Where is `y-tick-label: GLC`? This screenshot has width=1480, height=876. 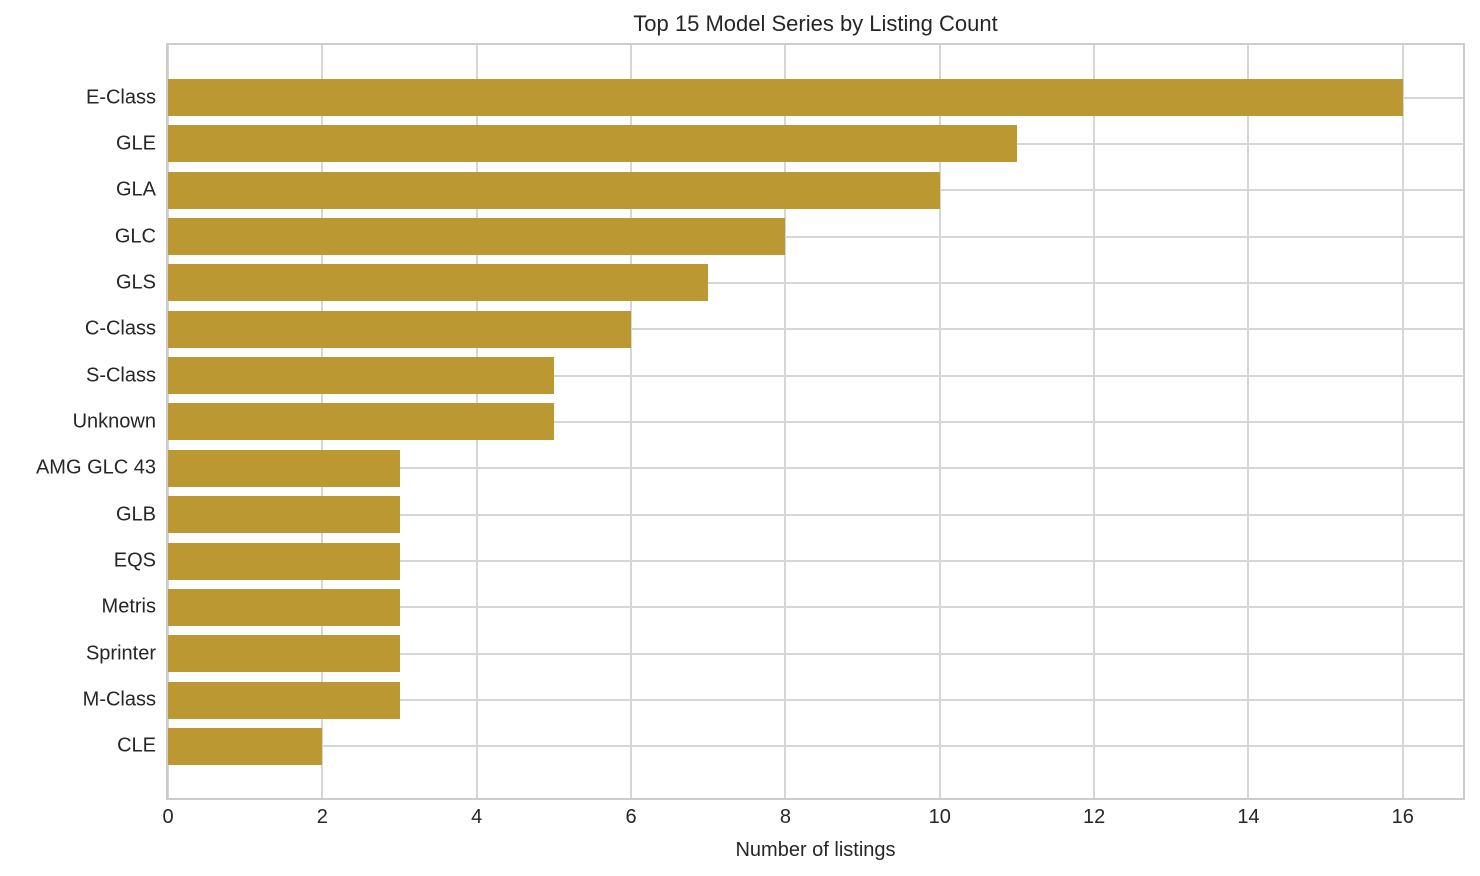 y-tick-label: GLC is located at coordinates (135, 236).